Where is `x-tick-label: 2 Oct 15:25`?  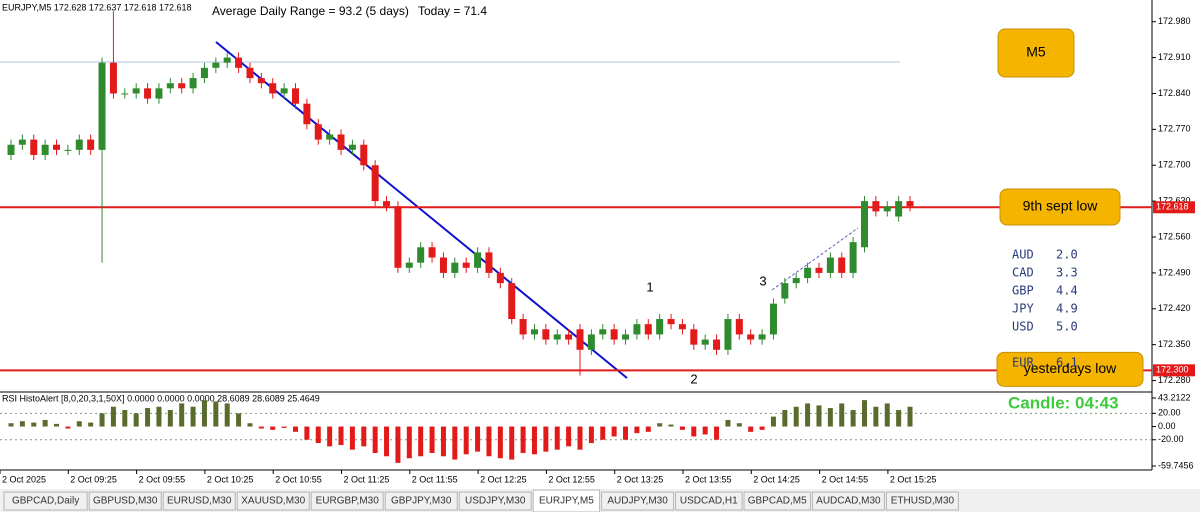 x-tick-label: 2 Oct 15:25 is located at coordinates (913, 479).